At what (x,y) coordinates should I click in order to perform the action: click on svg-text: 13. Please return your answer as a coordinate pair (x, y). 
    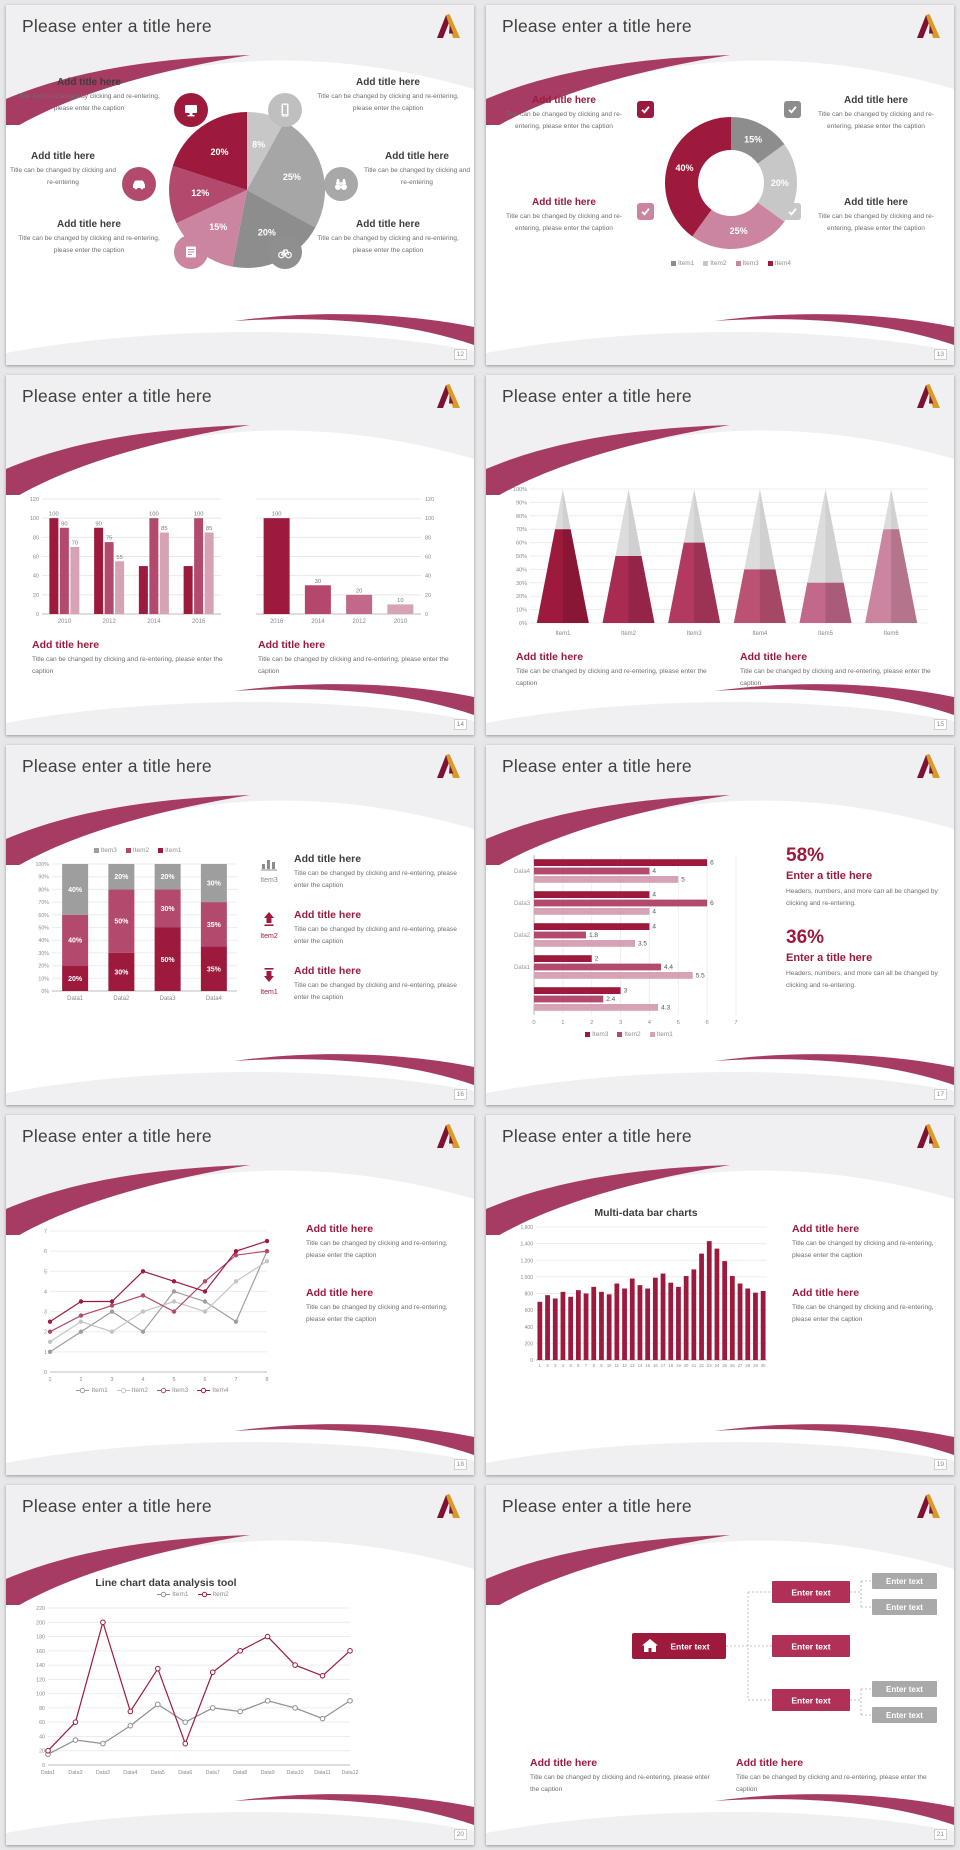
    Looking at the image, I should click on (632, 1365).